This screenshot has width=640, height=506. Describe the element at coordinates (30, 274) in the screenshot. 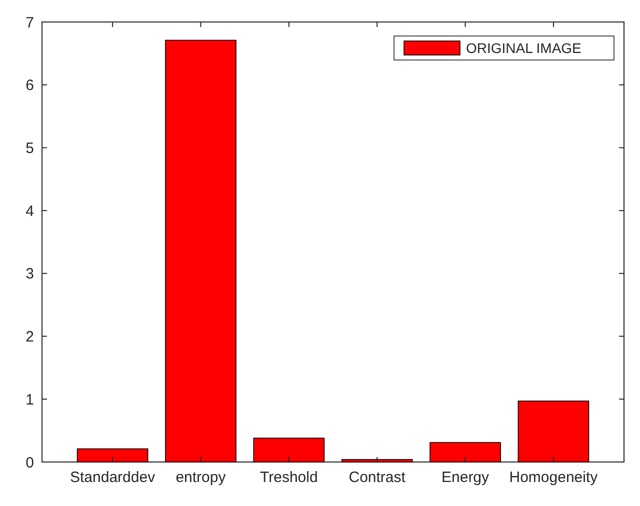

I see `y-tick-label: 3` at that location.